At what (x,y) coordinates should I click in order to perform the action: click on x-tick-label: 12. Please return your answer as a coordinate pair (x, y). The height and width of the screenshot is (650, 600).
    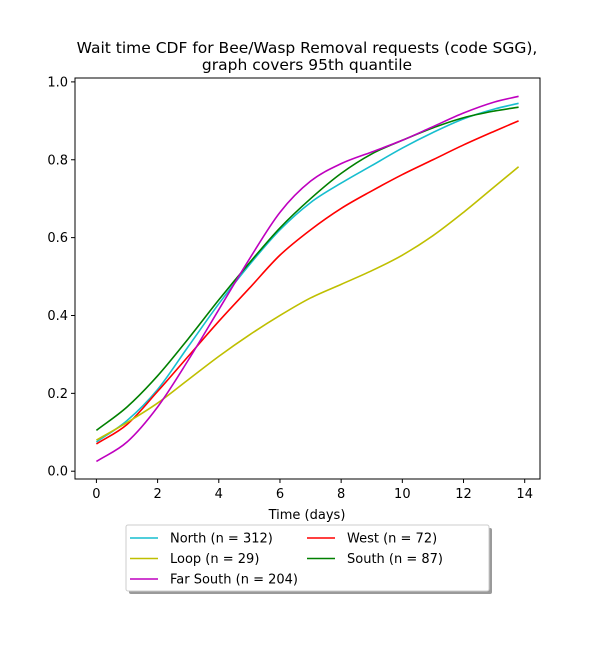
    Looking at the image, I should click on (463, 494).